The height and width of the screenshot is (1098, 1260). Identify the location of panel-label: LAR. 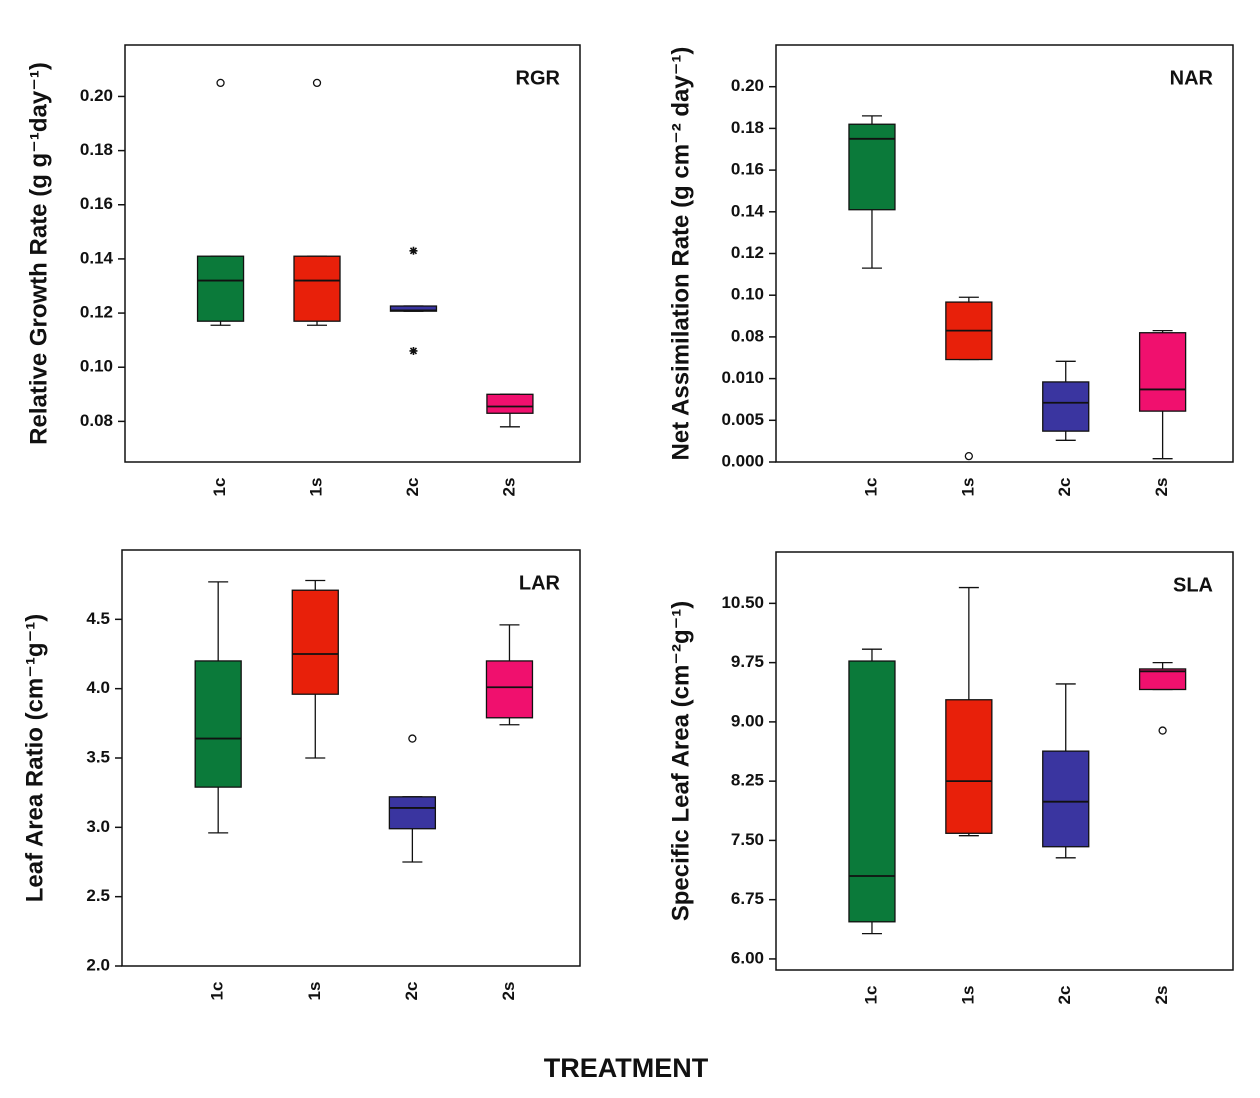
(540, 583).